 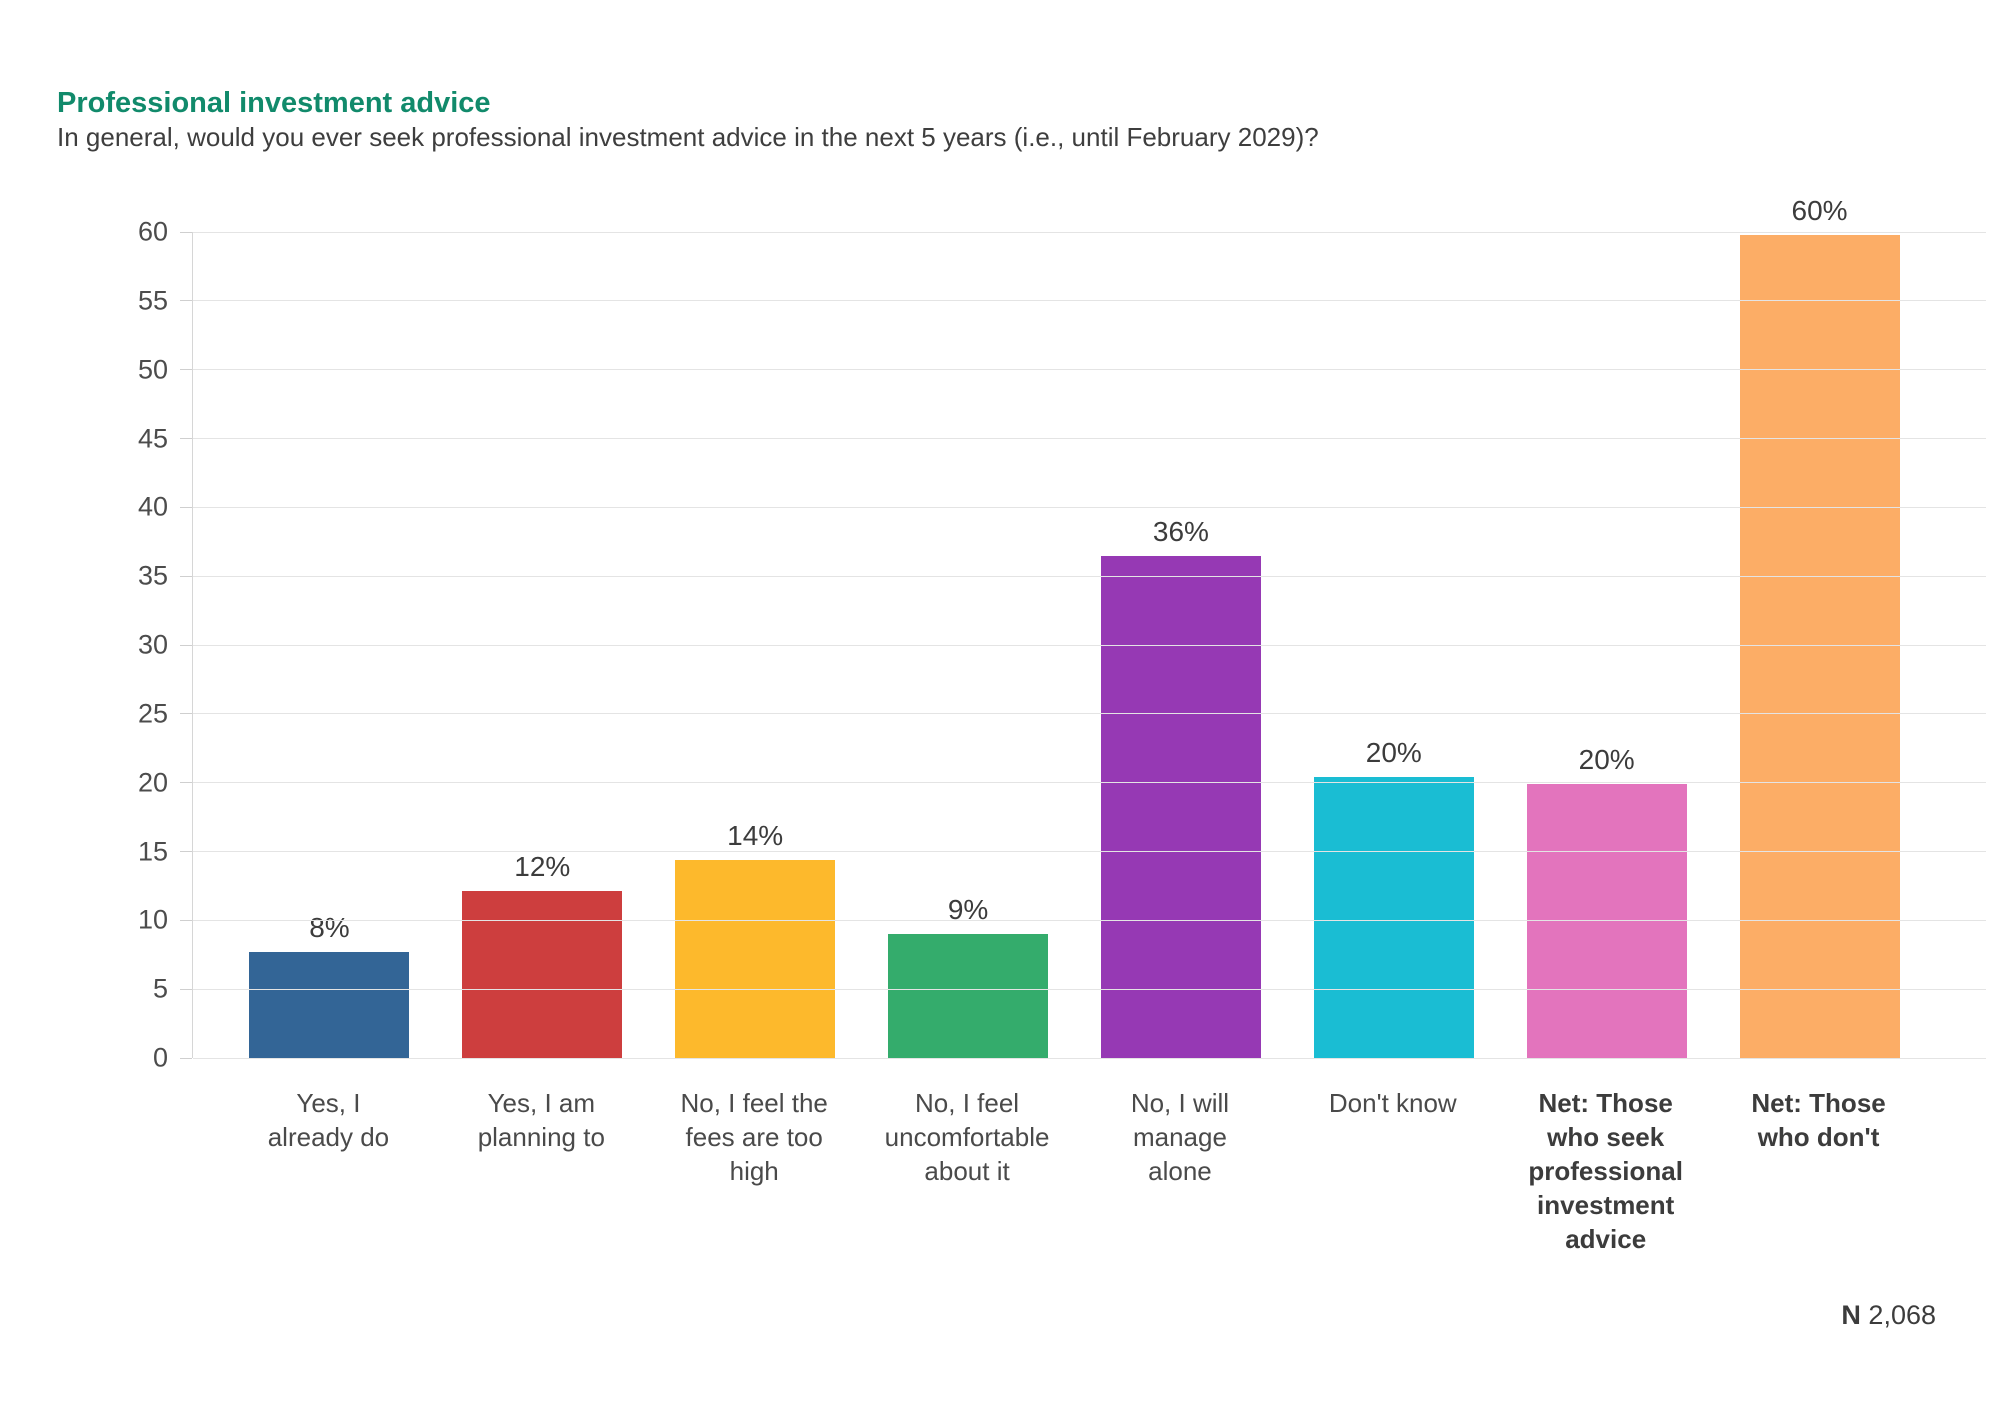 What do you see at coordinates (541, 1120) in the screenshot?
I see `category-label: Yes, I am planning to` at bounding box center [541, 1120].